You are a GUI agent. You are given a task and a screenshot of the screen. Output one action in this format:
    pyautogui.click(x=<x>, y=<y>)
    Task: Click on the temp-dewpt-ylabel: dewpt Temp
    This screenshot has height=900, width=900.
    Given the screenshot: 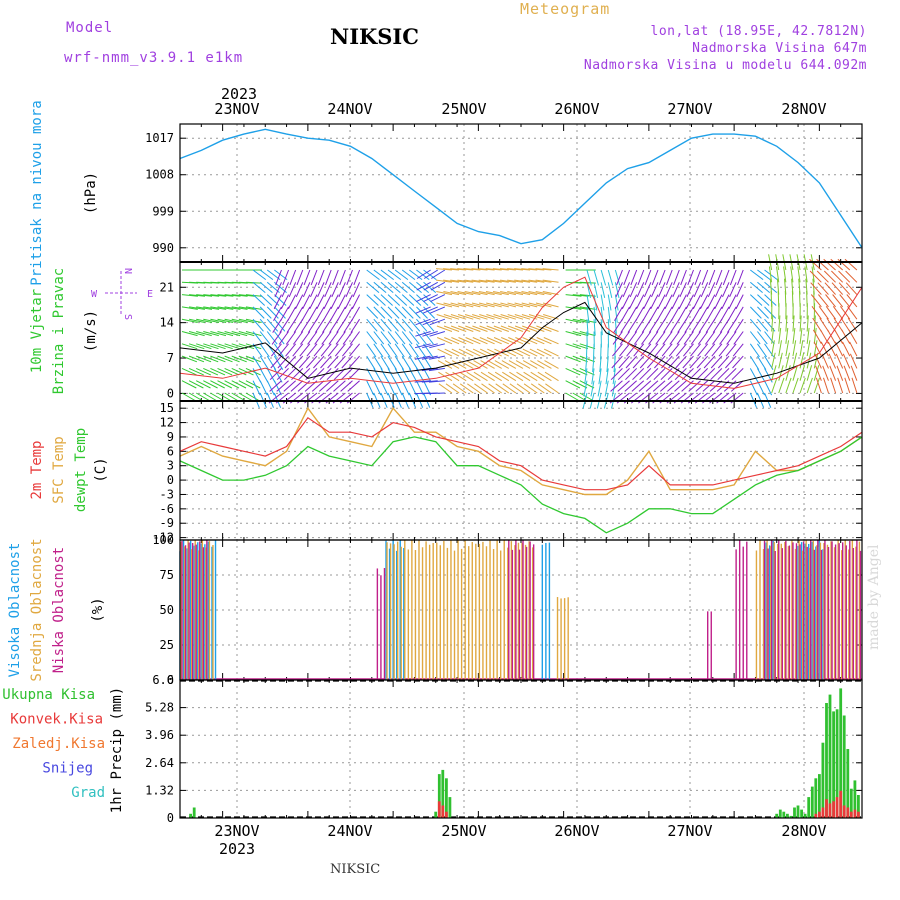 What is the action you would take?
    pyautogui.click(x=81, y=470)
    